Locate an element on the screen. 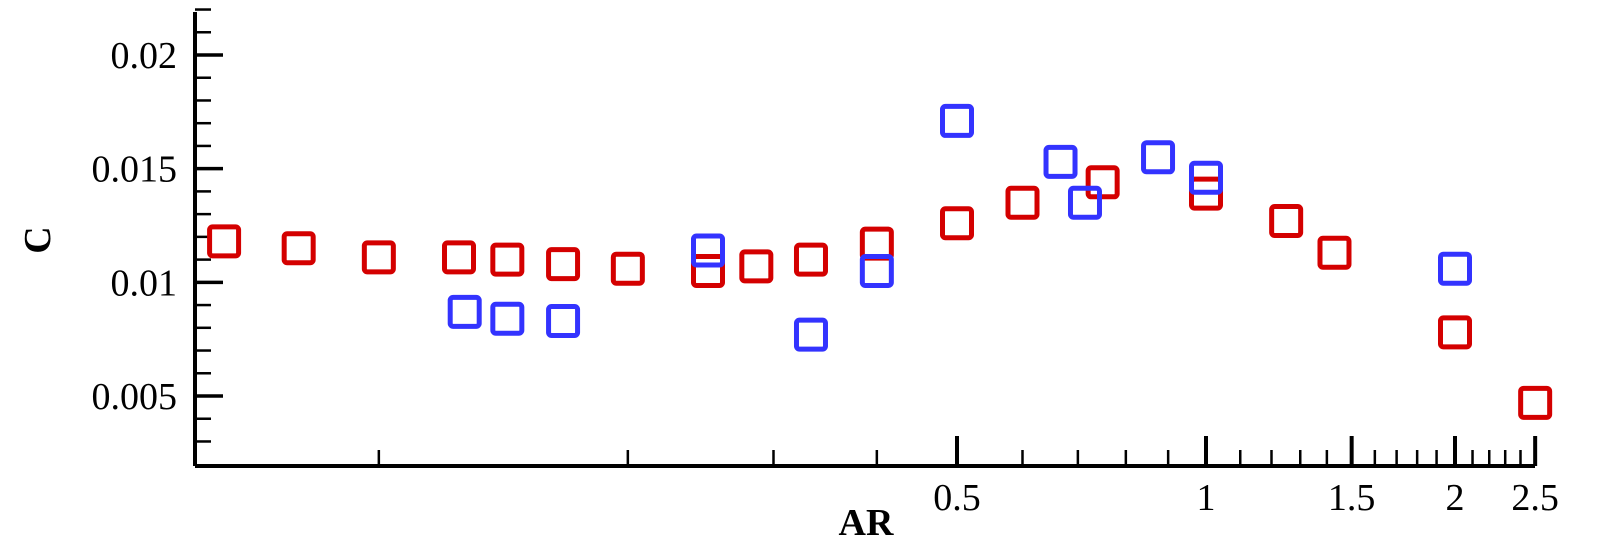  y-tick-label: 0.02 is located at coordinates (144, 56).